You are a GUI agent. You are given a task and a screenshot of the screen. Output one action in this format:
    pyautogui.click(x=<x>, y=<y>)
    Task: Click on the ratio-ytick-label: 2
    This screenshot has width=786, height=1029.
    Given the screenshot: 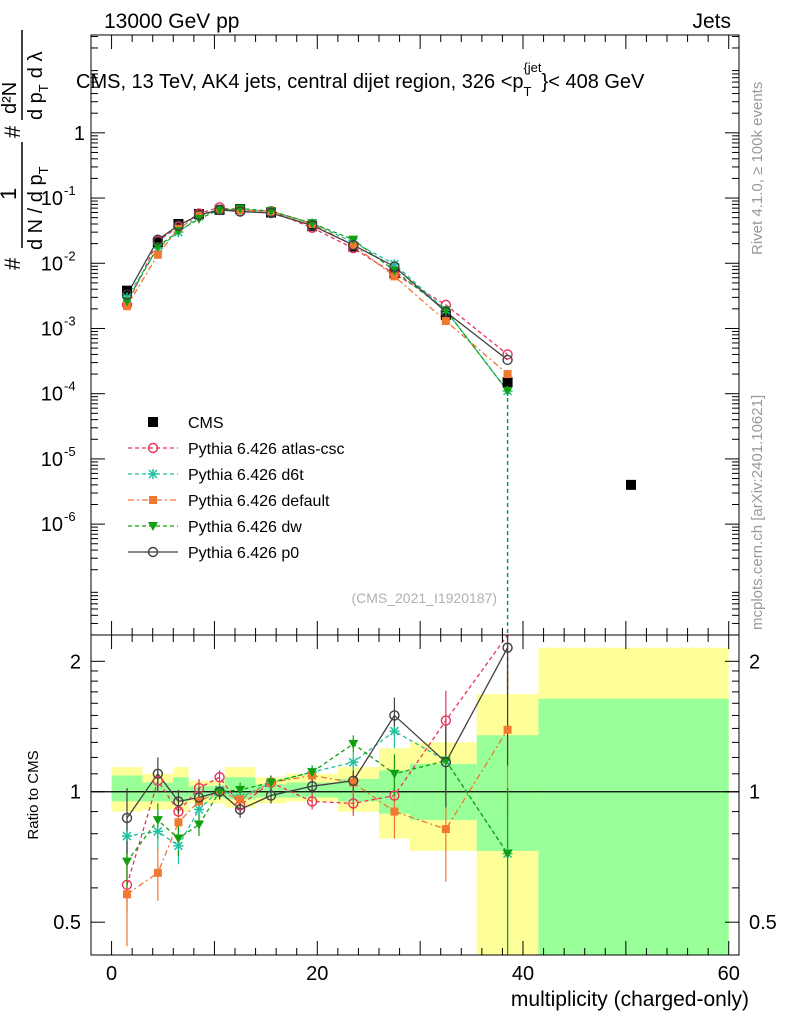 What is the action you would take?
    pyautogui.click(x=75, y=662)
    